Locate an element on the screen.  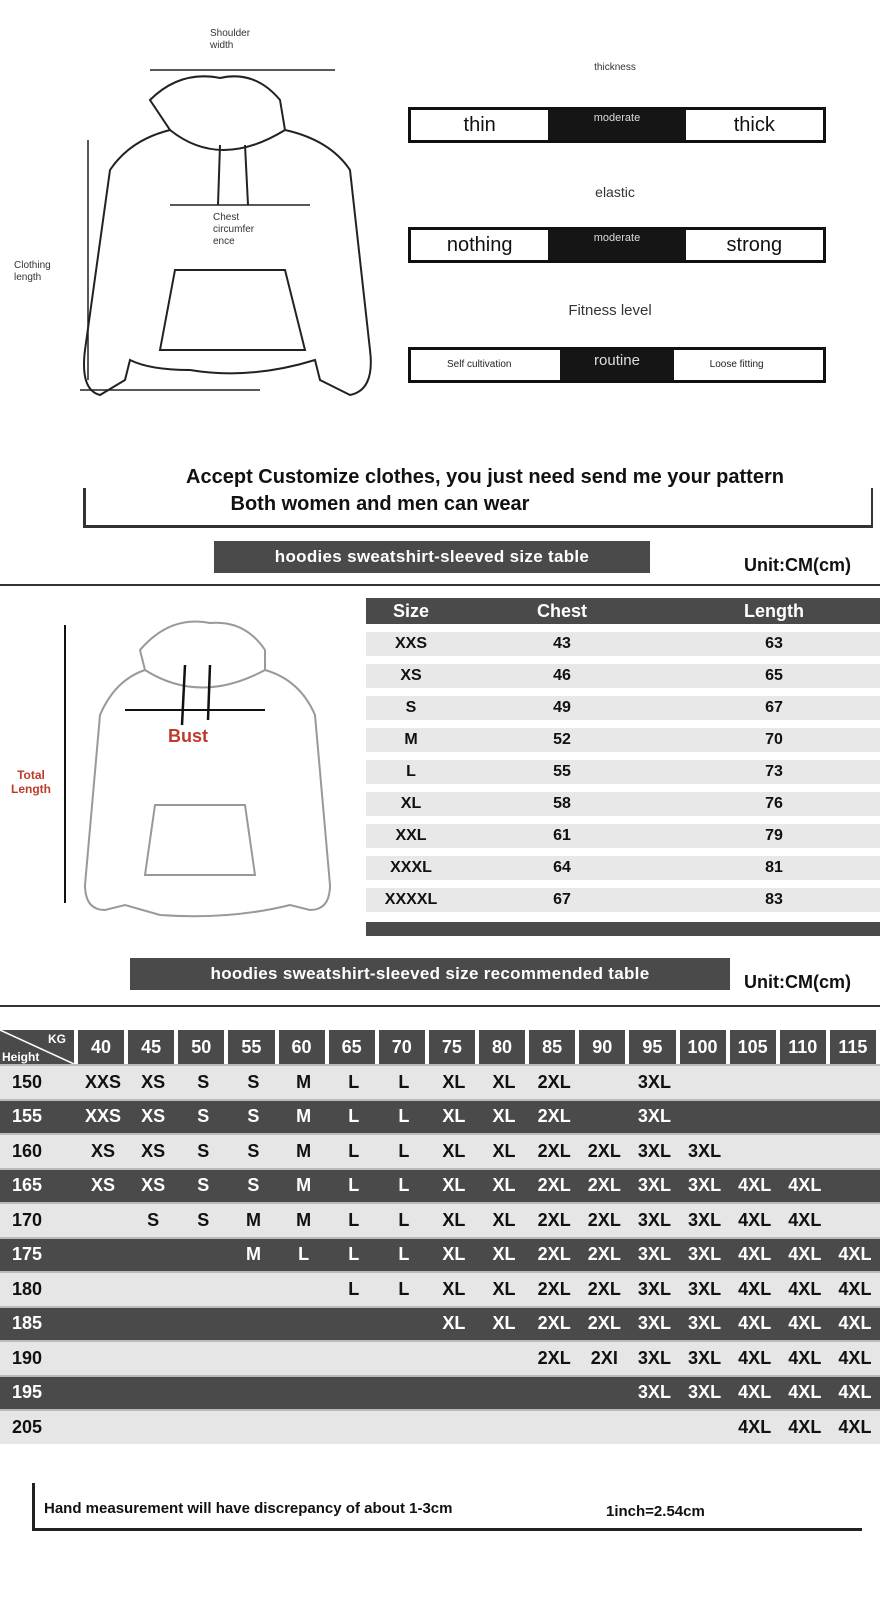
recommended-row: 160 XS XS S S M L L XL XL 2XL 2XL 3XL 3XL is located at coordinates (440, 1150).